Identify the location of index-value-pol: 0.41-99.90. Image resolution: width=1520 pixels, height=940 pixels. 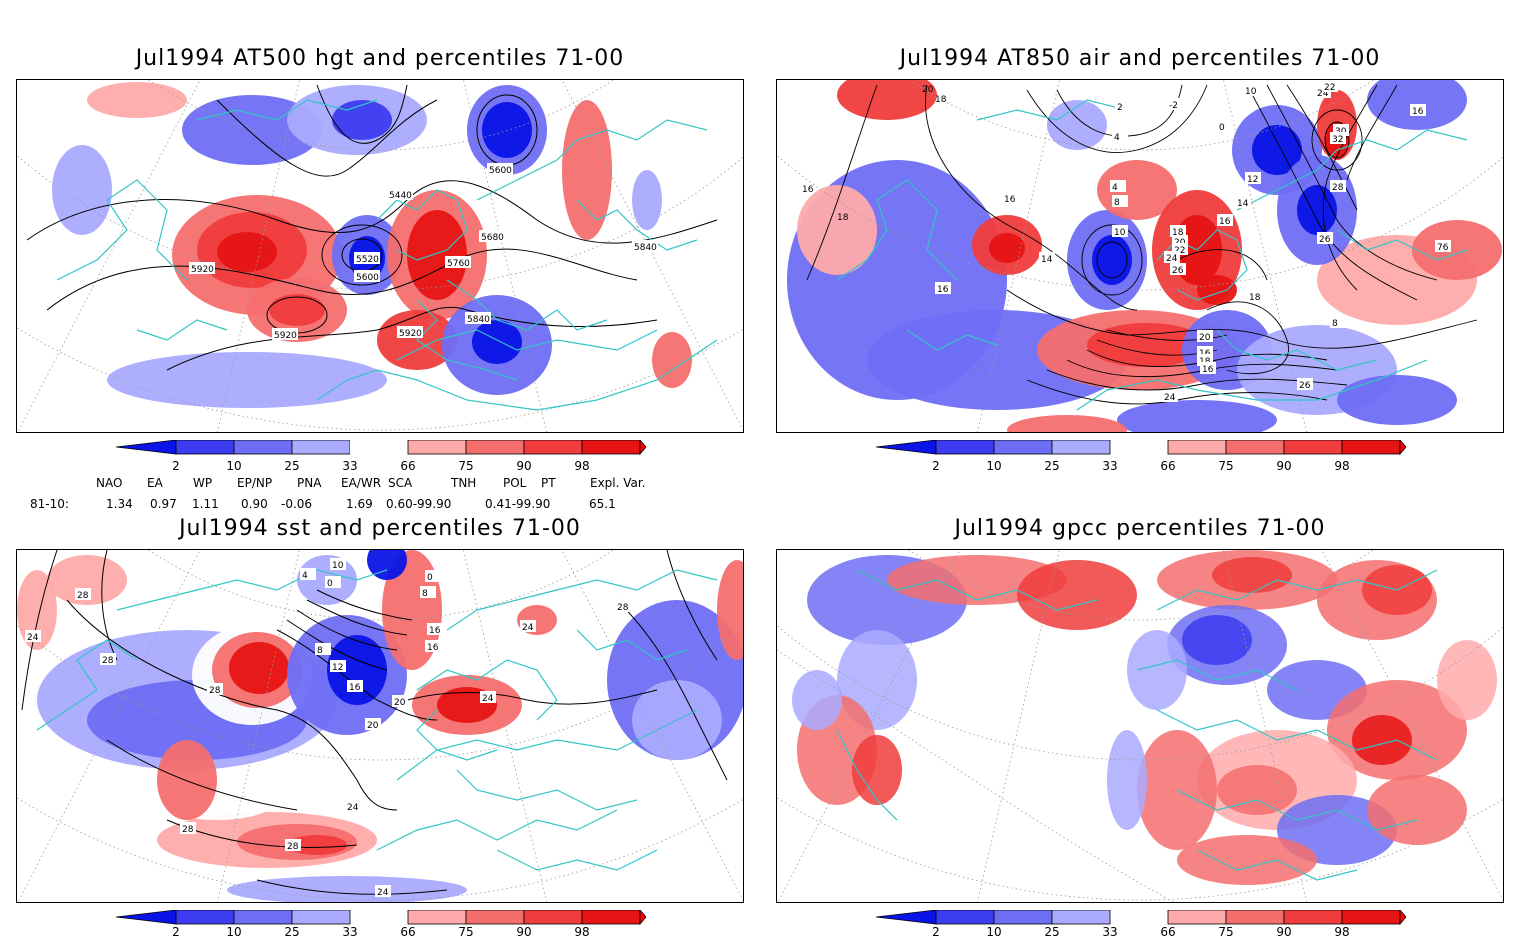
(518, 504).